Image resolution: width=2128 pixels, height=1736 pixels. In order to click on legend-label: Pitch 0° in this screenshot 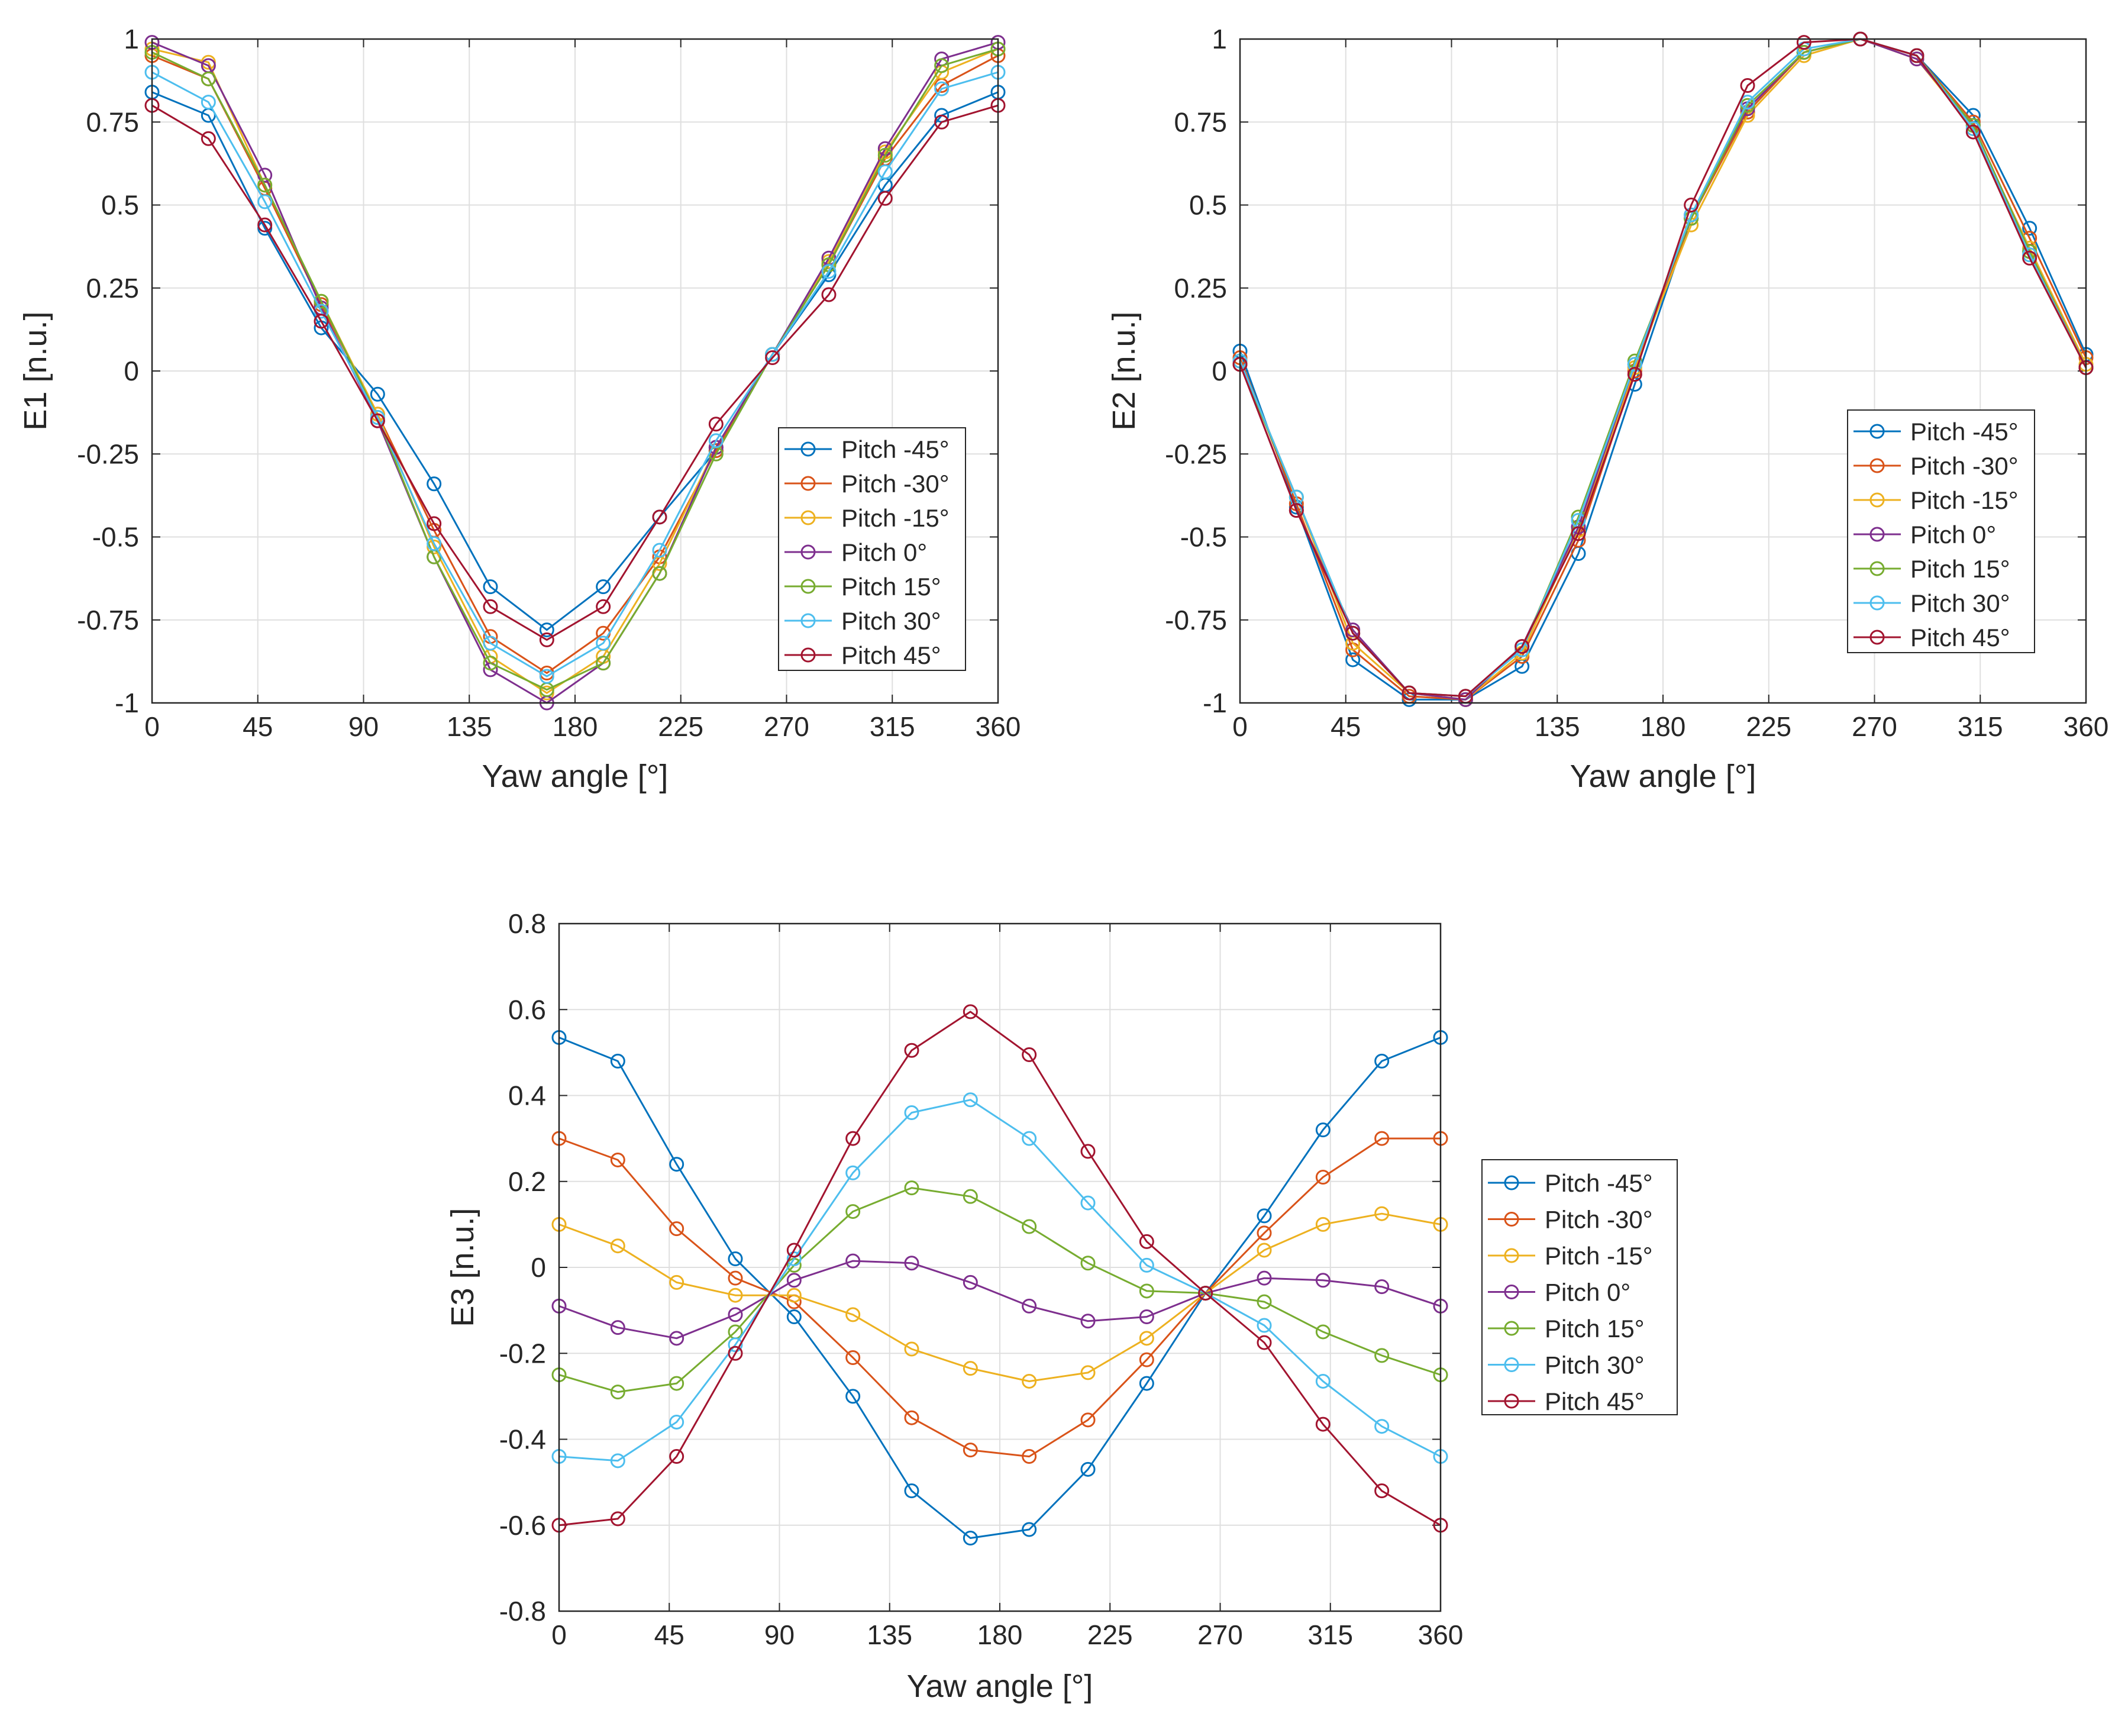, I will do `click(1587, 1292)`.